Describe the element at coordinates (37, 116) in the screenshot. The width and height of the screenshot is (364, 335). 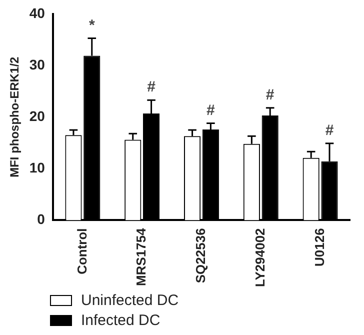
I see `y-tick-label: 20` at that location.